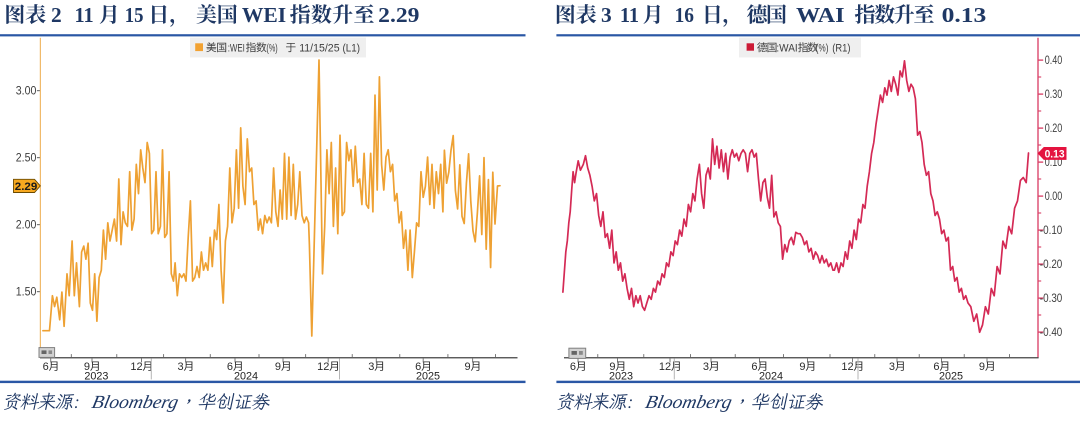 The image size is (1080, 423). What do you see at coordinates (1051, 265) in the screenshot?
I see `svg-text: -0.20` at bounding box center [1051, 265].